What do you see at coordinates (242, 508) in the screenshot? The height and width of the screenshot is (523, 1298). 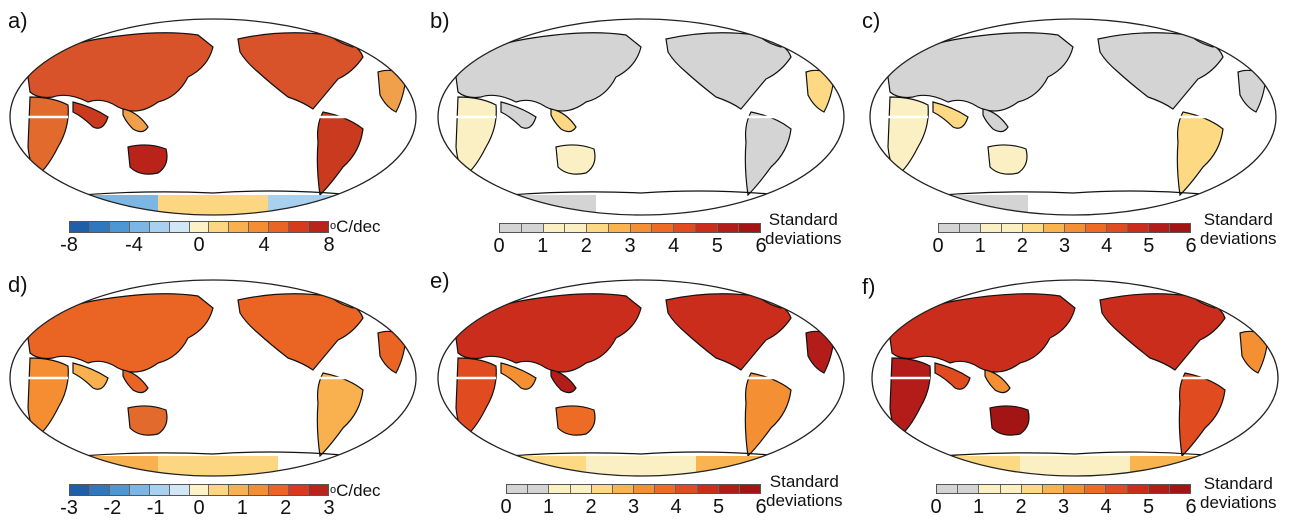 I see `colorbar-tick-label: 1` at bounding box center [242, 508].